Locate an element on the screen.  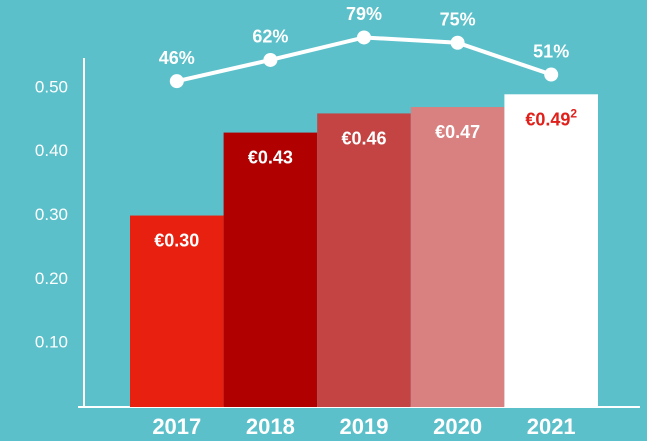
y-tick-label: 0.40 is located at coordinates (51, 150).